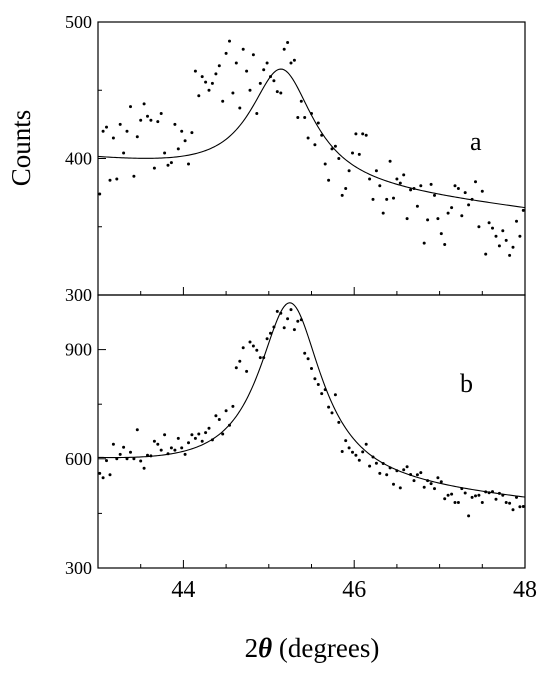 Image resolution: width=550 pixels, height=674 pixels. What do you see at coordinates (476, 141) in the screenshot?
I see `panel-a-label: a` at bounding box center [476, 141].